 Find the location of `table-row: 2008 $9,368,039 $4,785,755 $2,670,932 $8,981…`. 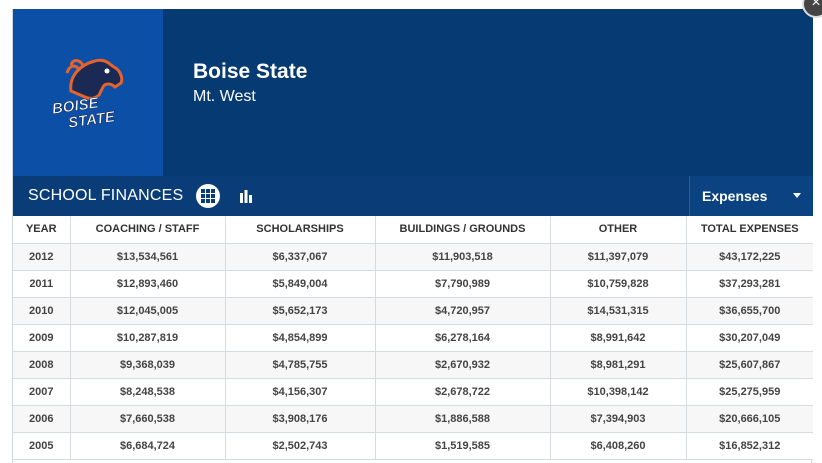

table-row: 2008 $9,368,039 $4,785,755 $2,670,932 $8,981… is located at coordinates (413, 365).